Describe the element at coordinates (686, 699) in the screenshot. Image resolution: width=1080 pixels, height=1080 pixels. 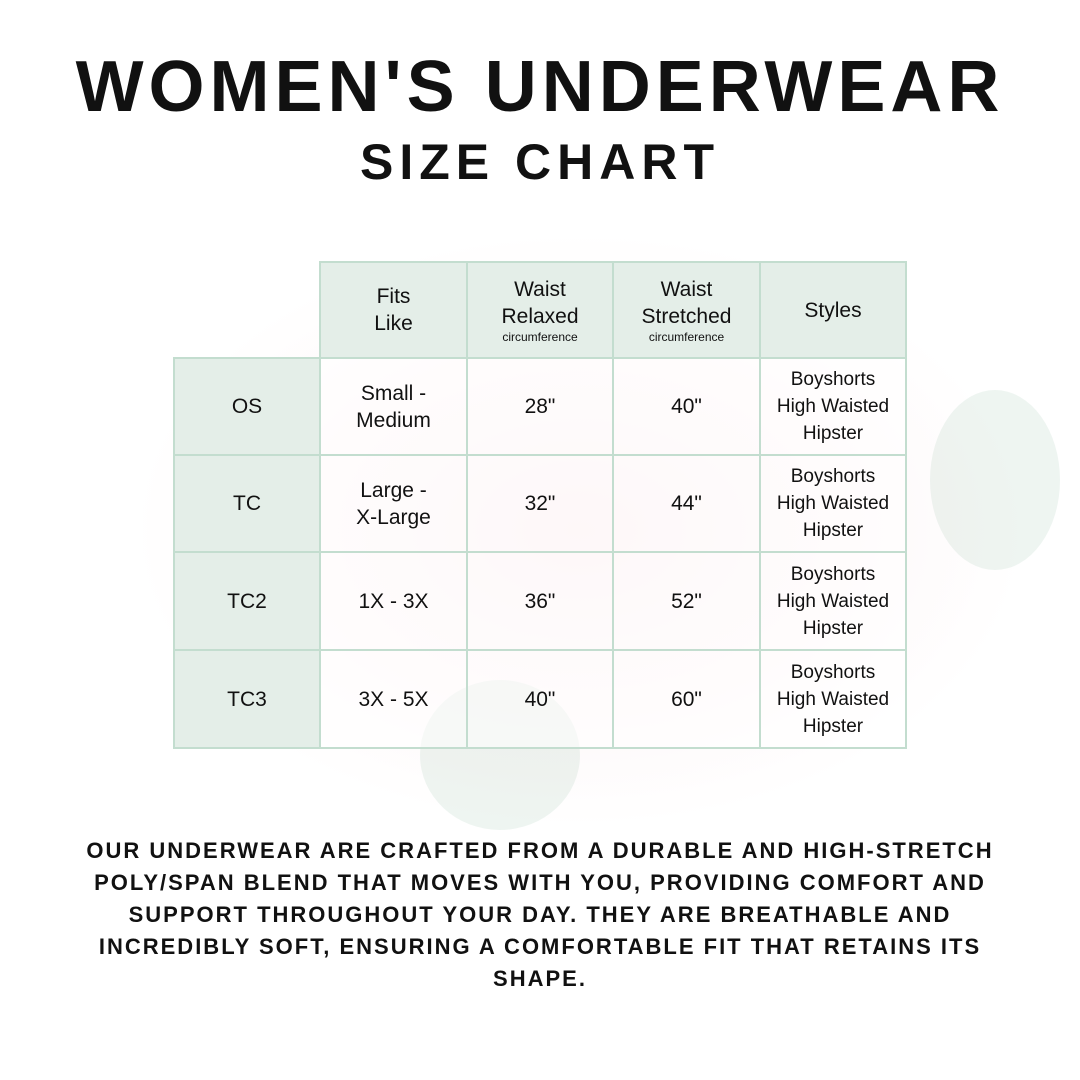
I see `cell-waist-stretched: 60"` at that location.